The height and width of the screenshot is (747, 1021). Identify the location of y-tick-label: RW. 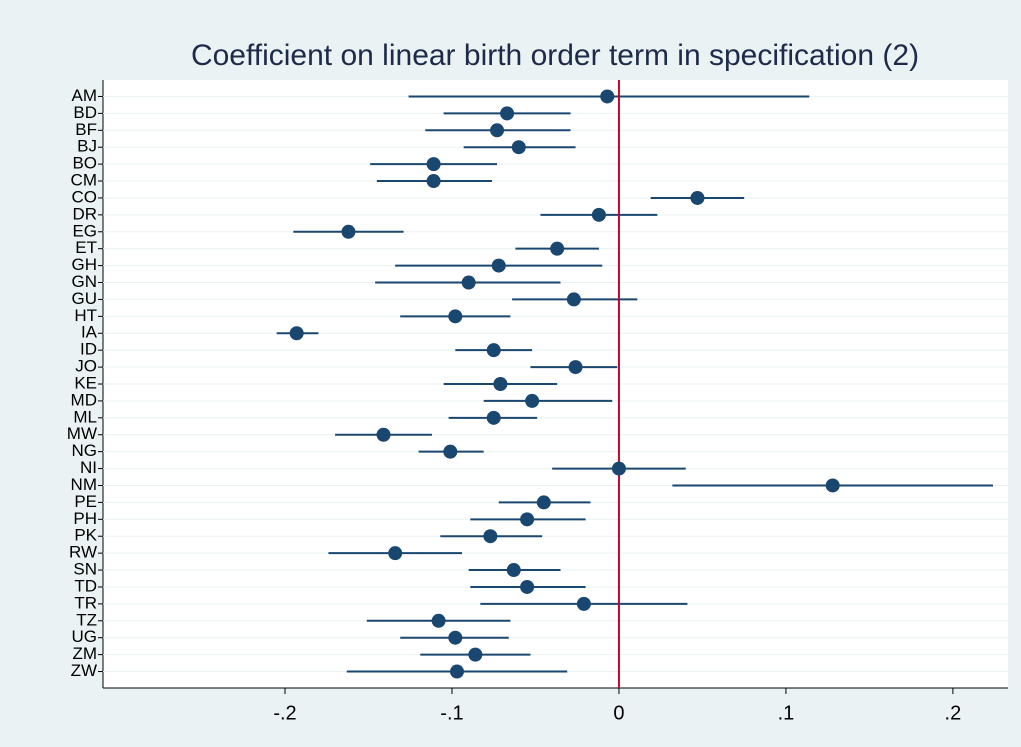
(83, 552).